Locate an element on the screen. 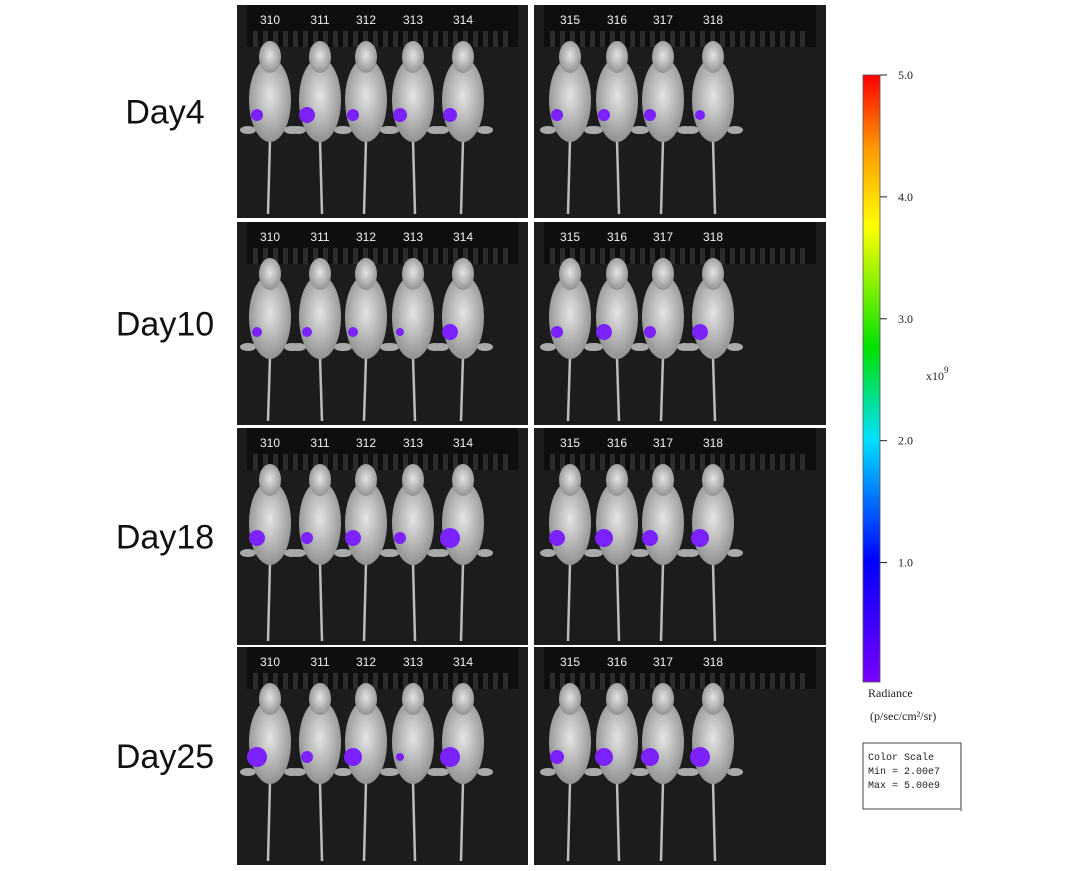  imaging-panel: 315 316 317 318 is located at coordinates (680, 536).